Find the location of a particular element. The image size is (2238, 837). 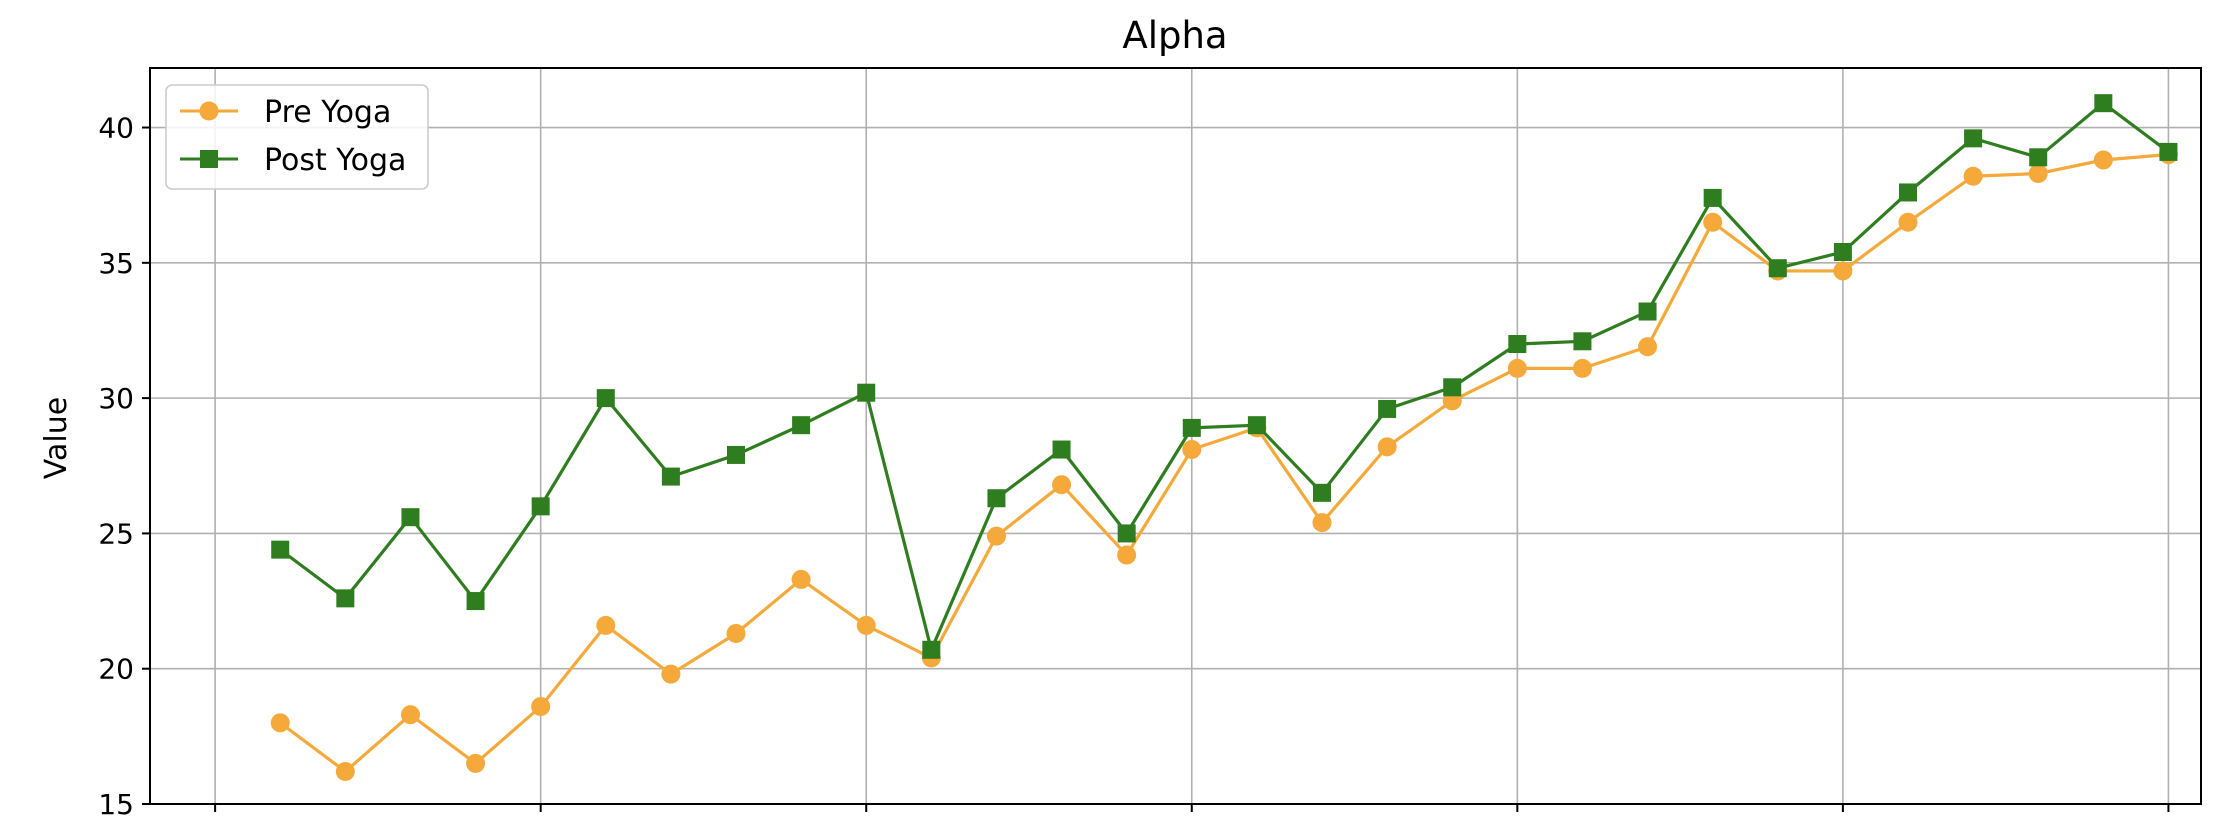

legend-item-pre-yoga: Pre Yoga is located at coordinates (285, 112).